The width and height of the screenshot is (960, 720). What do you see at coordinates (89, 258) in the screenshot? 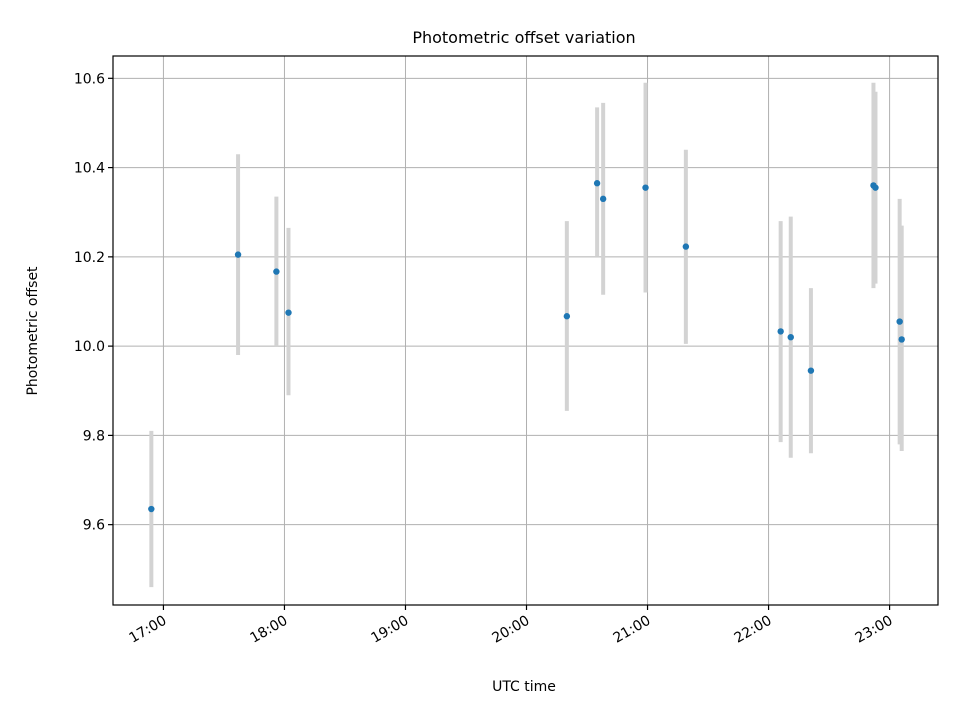
I see `y-tick-label: 10.2` at bounding box center [89, 258].